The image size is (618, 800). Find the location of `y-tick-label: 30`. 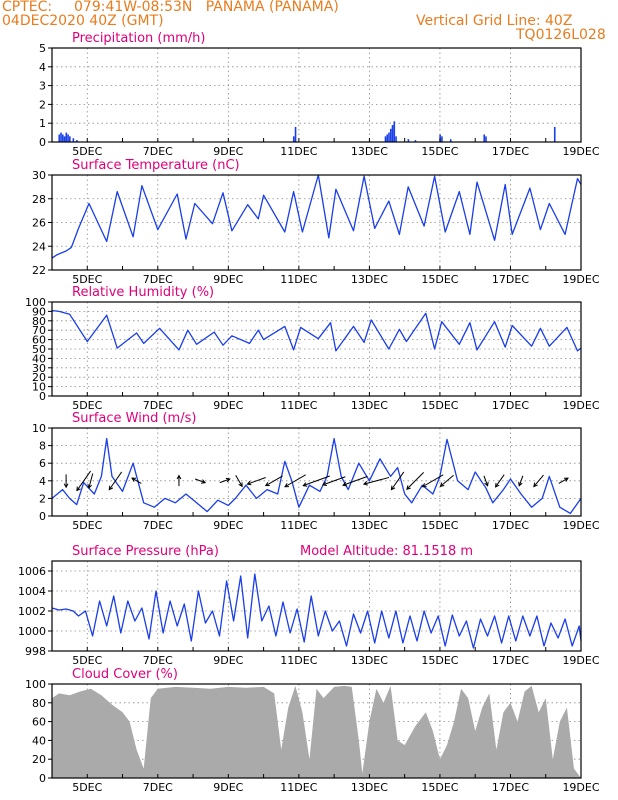

y-tick-label: 30 is located at coordinates (39, 175).